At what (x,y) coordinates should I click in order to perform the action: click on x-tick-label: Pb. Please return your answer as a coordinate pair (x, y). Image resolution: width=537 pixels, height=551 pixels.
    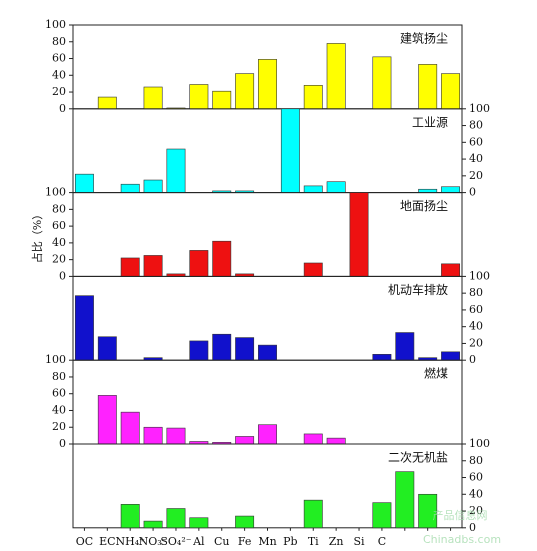
    Looking at the image, I should click on (290, 541).